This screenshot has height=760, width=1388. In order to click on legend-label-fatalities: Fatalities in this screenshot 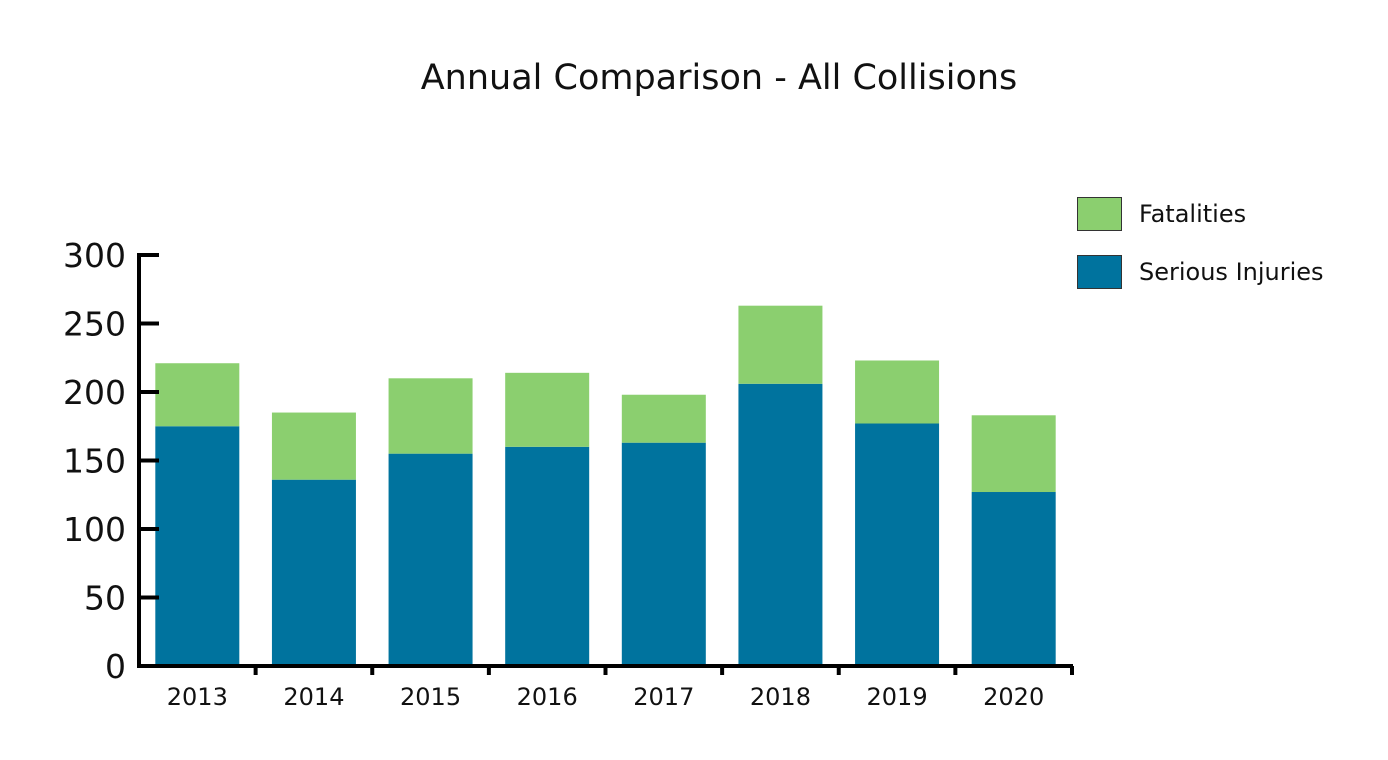, I will do `click(1193, 214)`.